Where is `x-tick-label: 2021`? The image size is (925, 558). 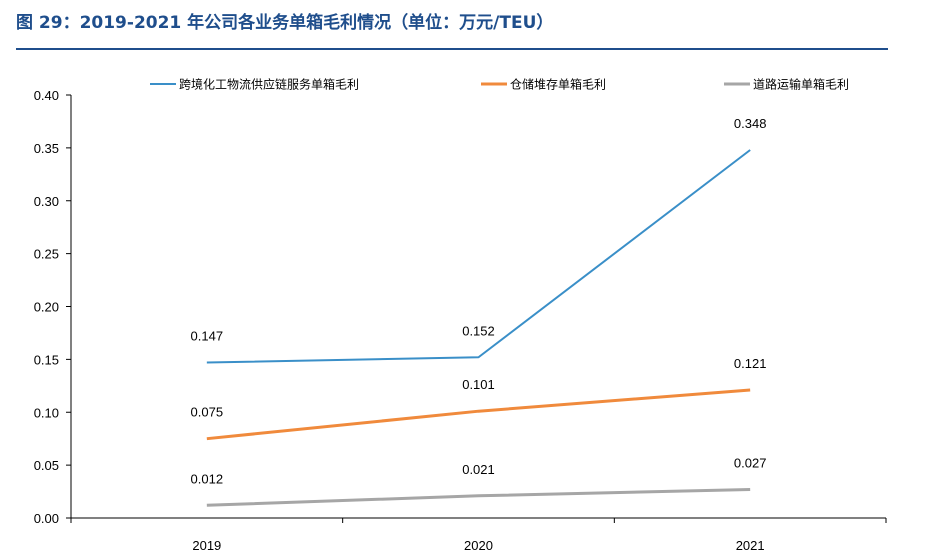
x-tick-label: 2021 is located at coordinates (750, 545).